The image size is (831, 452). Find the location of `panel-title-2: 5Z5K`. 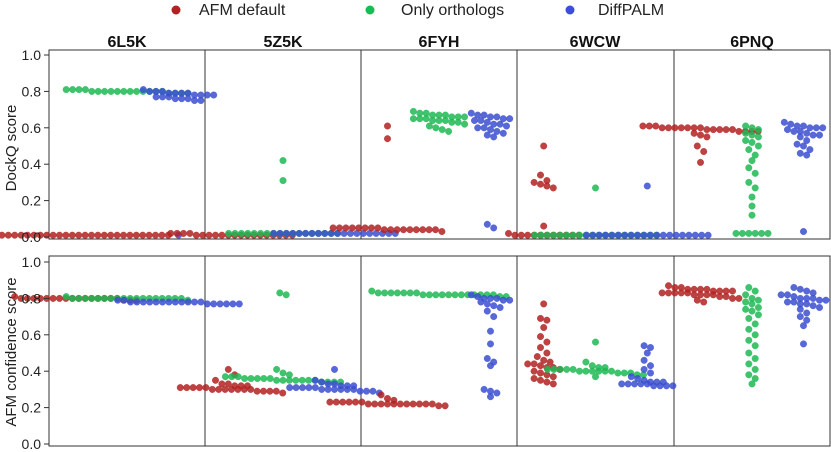

panel-title-2: 5Z5K is located at coordinates (283, 42).